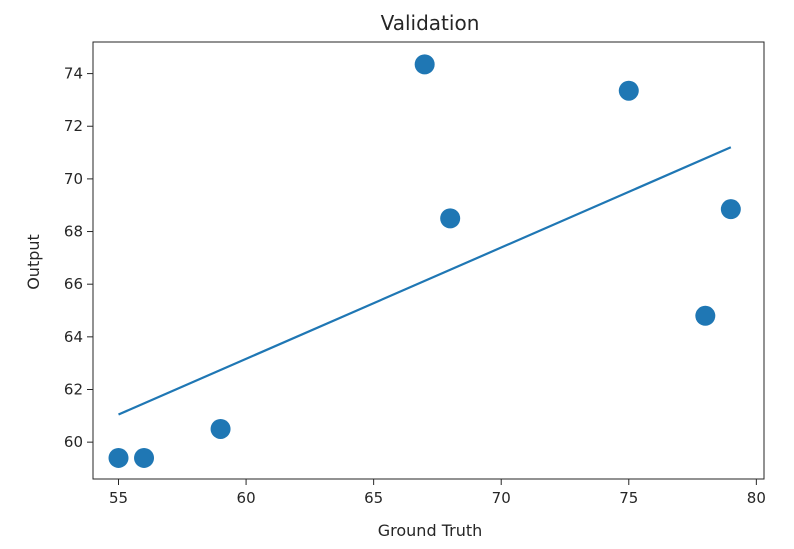 The width and height of the screenshot is (794, 549). Describe the element at coordinates (118, 498) in the screenshot. I see `x-tick-label-55: 55` at that location.